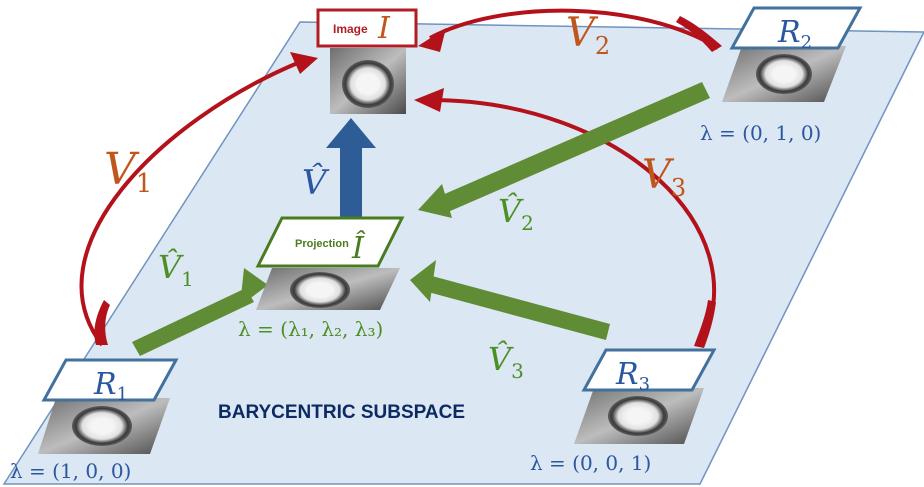 Image resolution: width=924 pixels, height=487 pixels. I want to click on r1-symbol-letter: R, so click(105, 384).